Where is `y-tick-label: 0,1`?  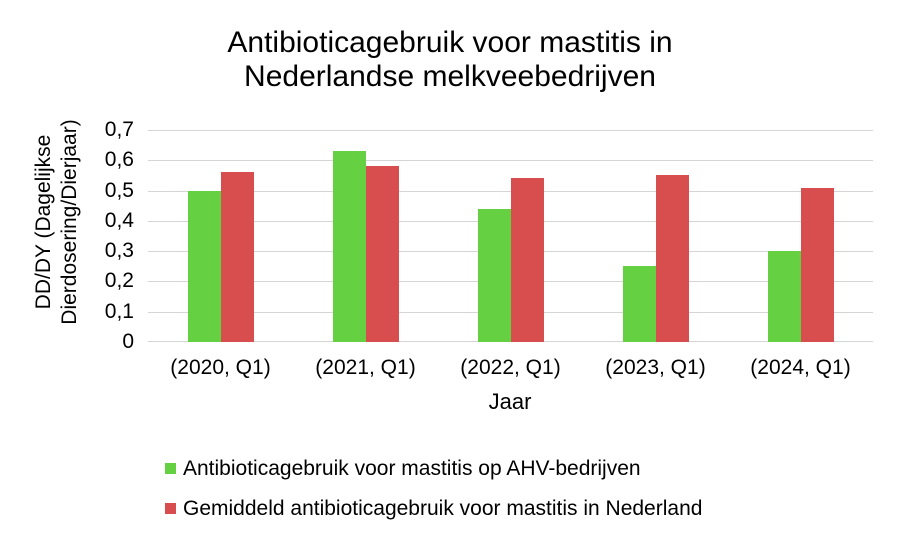
y-tick-label: 0,1 is located at coordinates (119, 311).